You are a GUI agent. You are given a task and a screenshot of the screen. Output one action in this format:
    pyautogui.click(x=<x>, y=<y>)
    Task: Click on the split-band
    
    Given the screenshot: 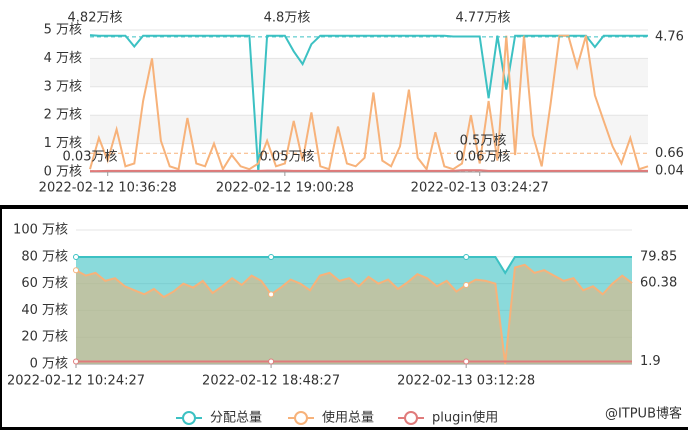 What is the action you would take?
    pyautogui.click(x=369, y=72)
    